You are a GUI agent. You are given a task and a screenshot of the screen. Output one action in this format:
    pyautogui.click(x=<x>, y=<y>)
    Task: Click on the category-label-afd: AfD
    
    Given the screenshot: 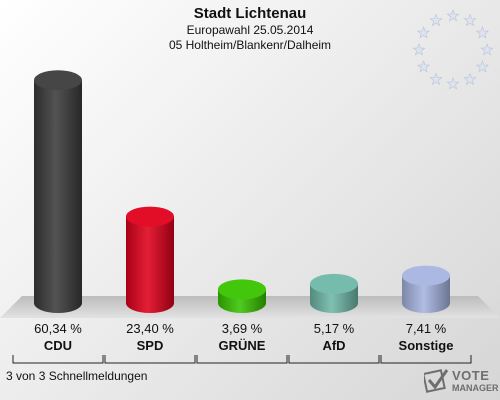 What is the action you would take?
    pyautogui.click(x=333, y=345)
    